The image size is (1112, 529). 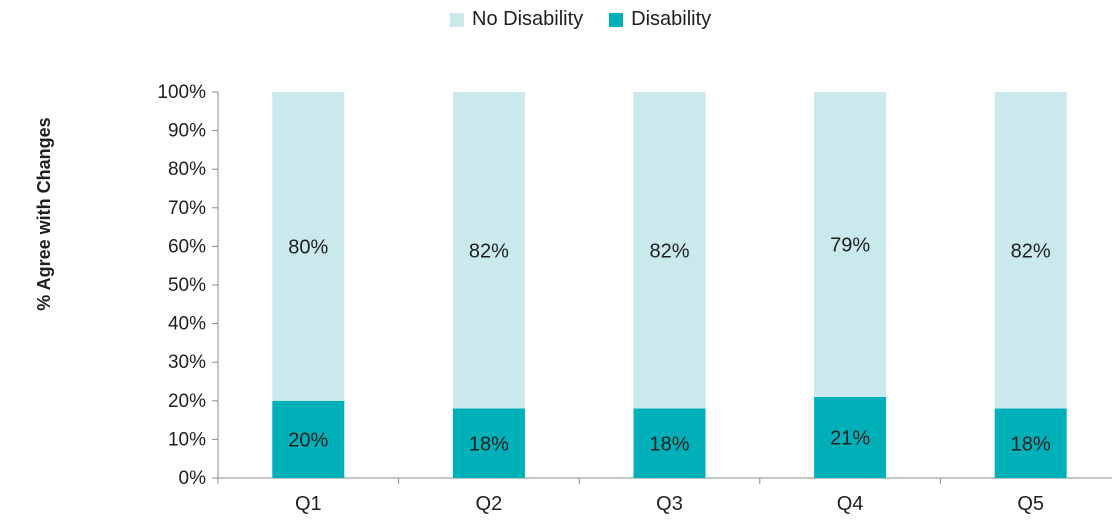 I want to click on legend: No Disability Disability, so click(x=580, y=19).